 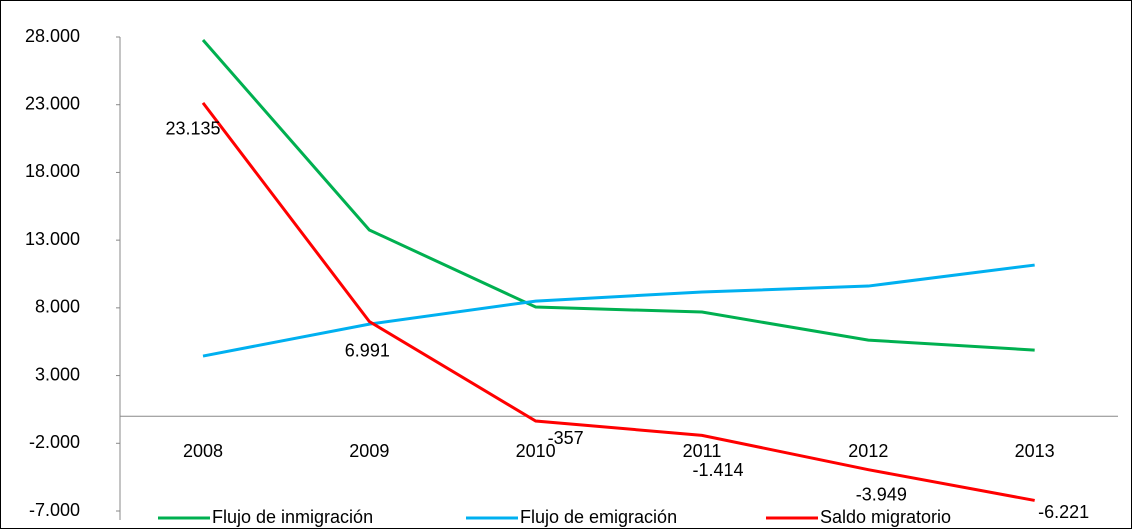 What do you see at coordinates (367, 350) in the screenshot?
I see `data-label: 6.991` at bounding box center [367, 350].